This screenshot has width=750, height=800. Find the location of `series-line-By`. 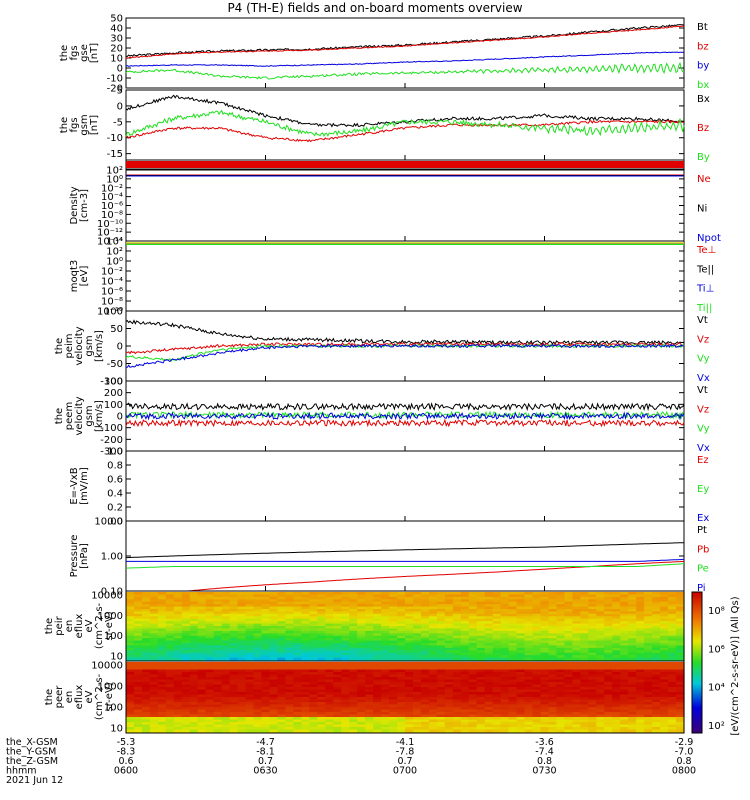

series-line-By is located at coordinates (405, 123).